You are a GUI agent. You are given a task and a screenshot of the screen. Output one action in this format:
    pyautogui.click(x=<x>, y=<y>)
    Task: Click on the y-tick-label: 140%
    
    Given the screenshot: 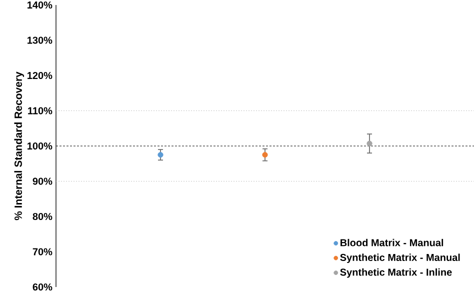 What is the action you would take?
    pyautogui.click(x=40, y=5)
    